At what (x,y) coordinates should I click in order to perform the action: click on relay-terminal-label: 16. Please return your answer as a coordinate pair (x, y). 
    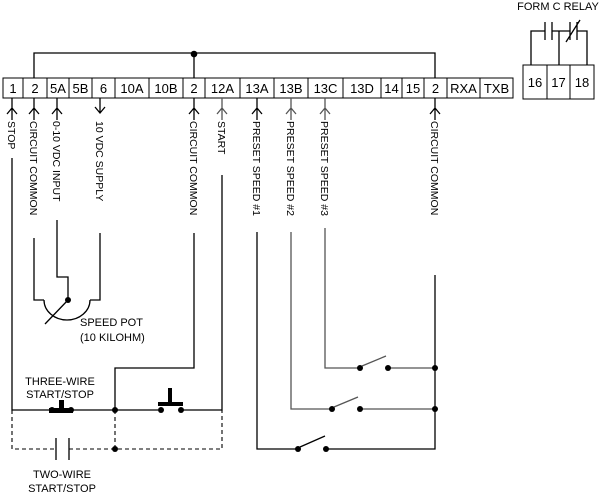
    Looking at the image, I should click on (535, 82).